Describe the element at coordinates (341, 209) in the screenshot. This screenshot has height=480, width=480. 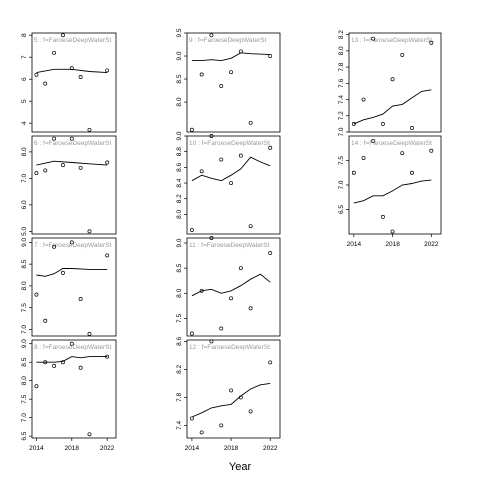
I see `y-tick-label: 6.5` at that location.